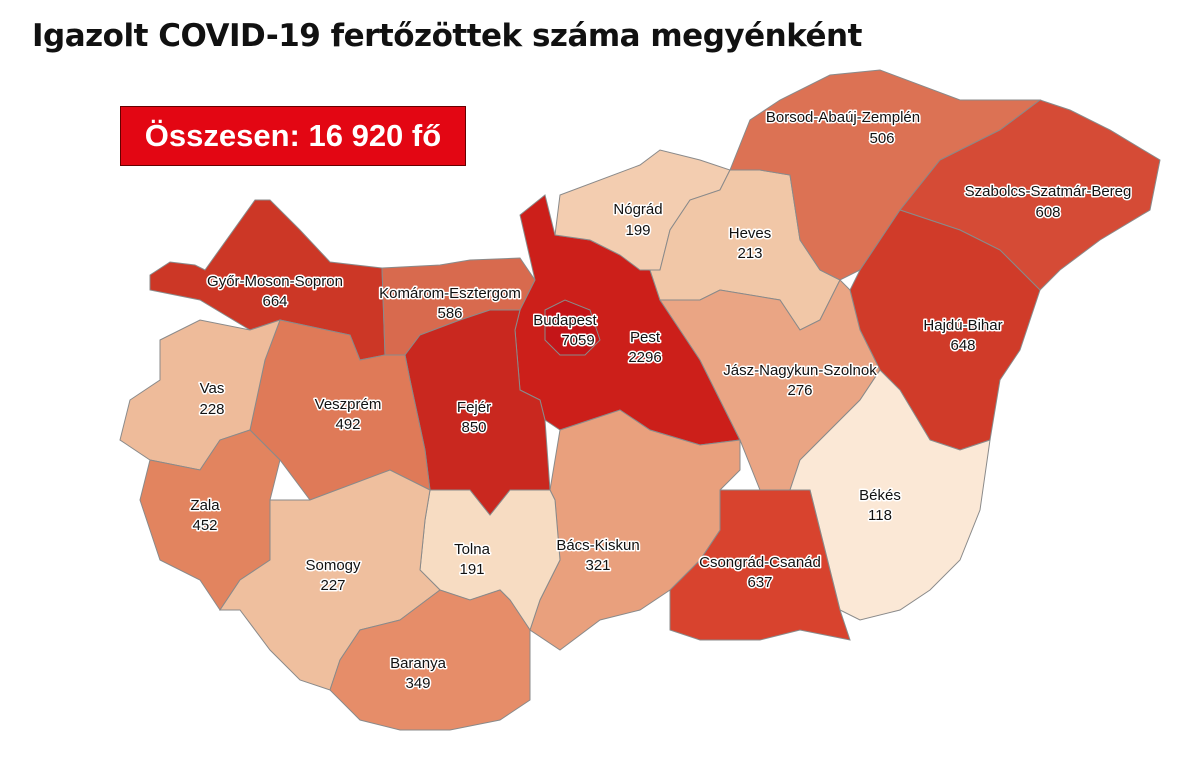  I want to click on label-value: 637, so click(759, 582).